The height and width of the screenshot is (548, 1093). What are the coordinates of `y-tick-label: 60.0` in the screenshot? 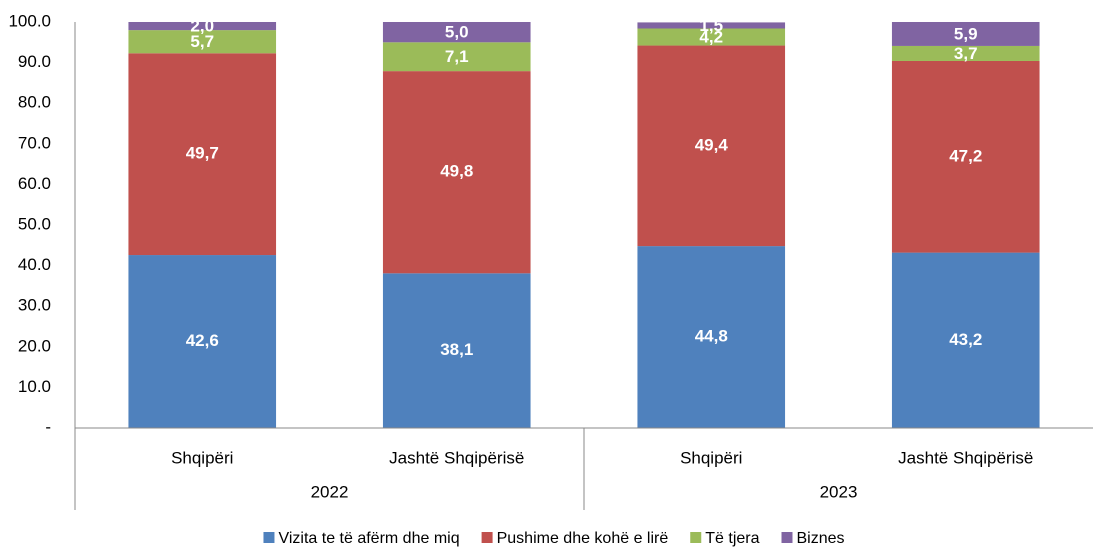 It's located at (34, 183).